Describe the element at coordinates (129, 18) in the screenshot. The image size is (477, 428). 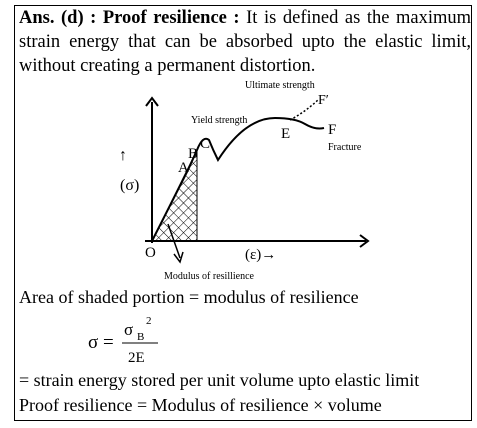
I see `answer-heading: Ans. (d) : Proof resilience :` at that location.